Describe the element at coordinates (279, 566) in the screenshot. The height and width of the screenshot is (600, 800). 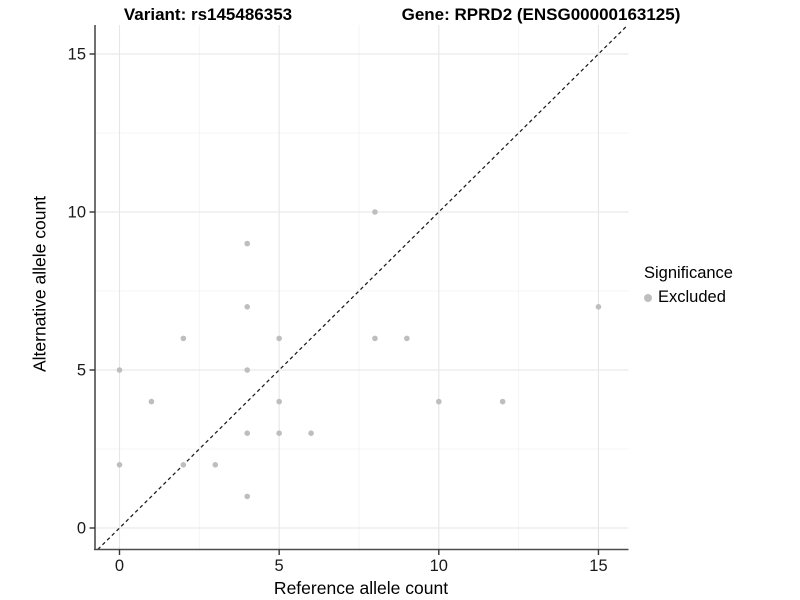
I see `x-tick-label: 5` at that location.